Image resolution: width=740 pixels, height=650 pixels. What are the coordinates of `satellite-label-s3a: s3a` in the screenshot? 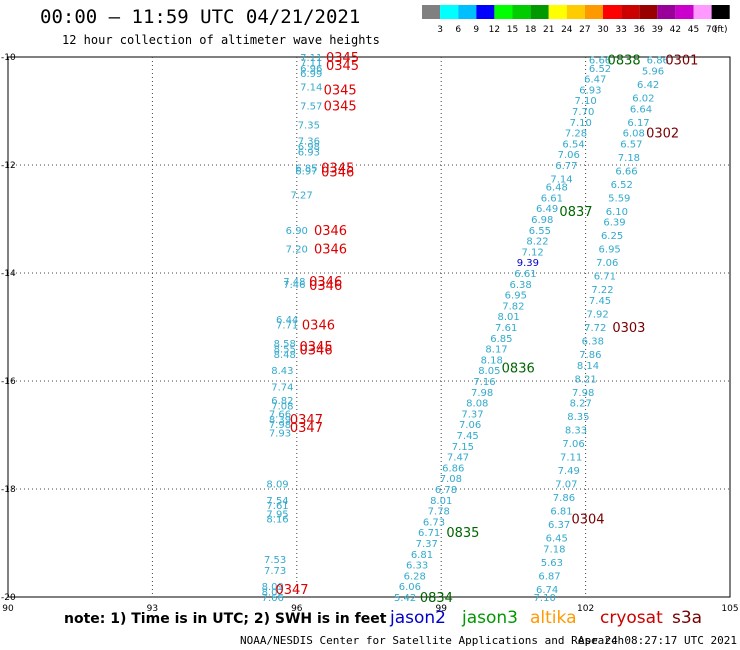 It's located at (687, 618).